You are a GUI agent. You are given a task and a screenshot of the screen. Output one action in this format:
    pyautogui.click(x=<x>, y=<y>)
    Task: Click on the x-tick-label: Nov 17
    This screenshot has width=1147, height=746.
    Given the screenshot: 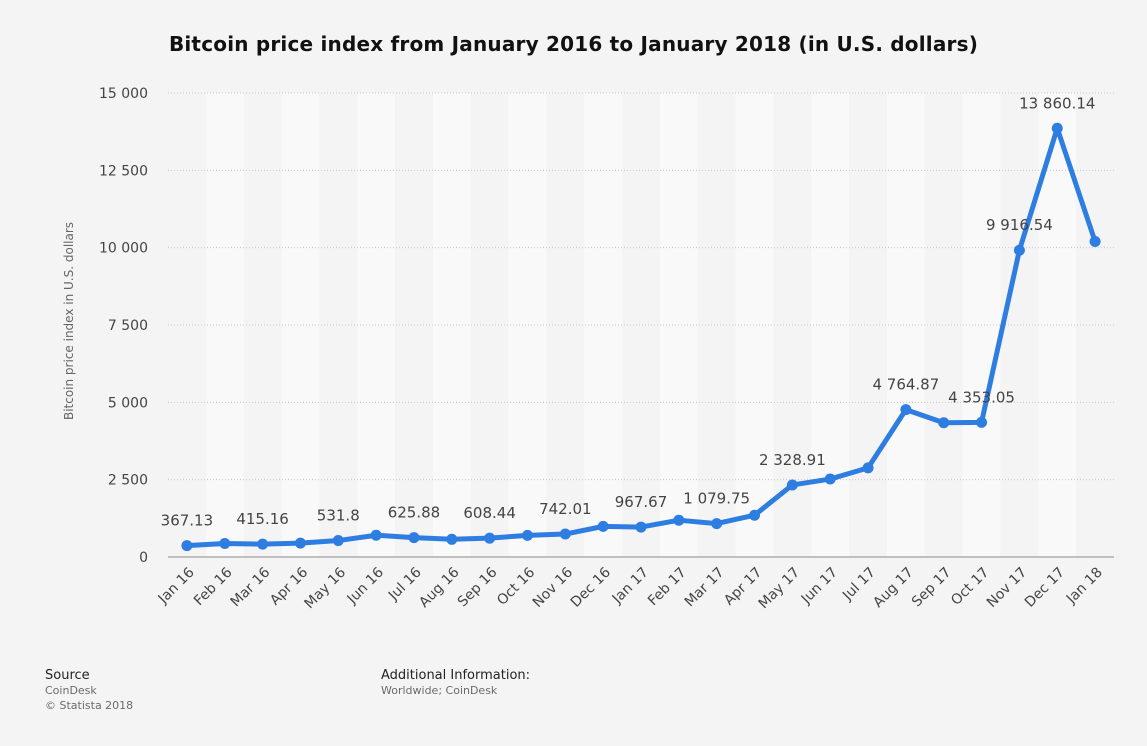 What is the action you would take?
    pyautogui.click(x=1007, y=588)
    